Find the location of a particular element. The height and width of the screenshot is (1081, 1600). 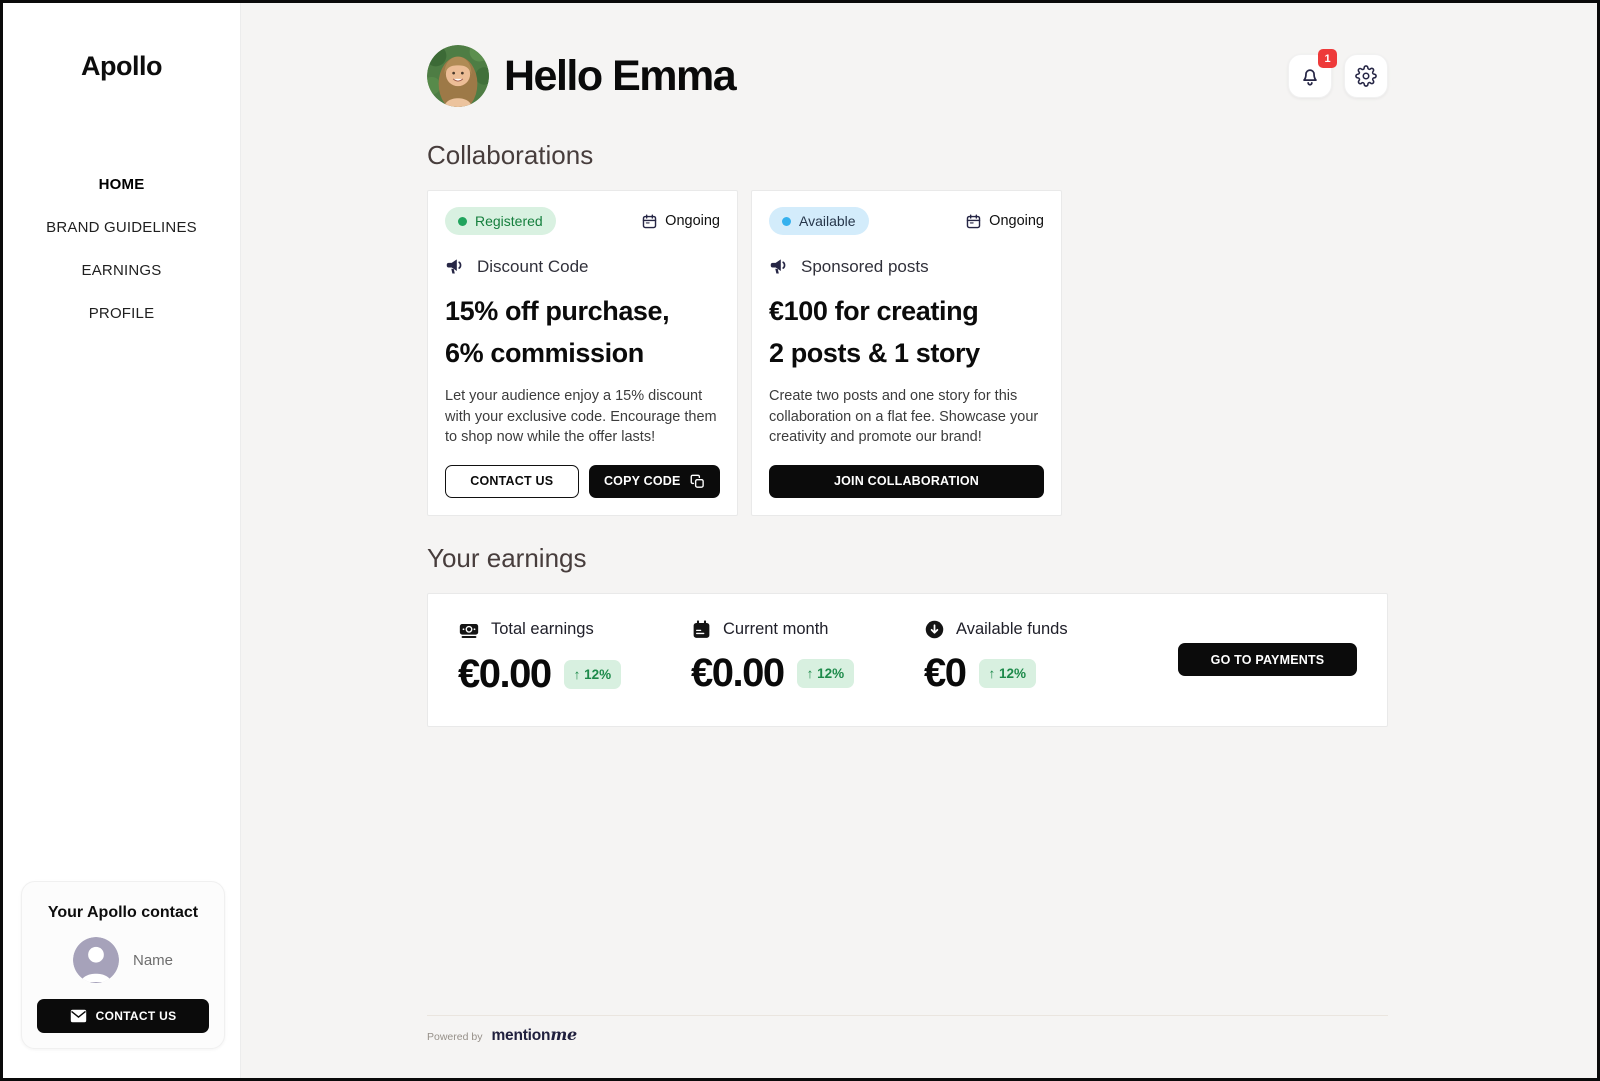

headline-line1: 15% off purchase, is located at coordinates (557, 311).